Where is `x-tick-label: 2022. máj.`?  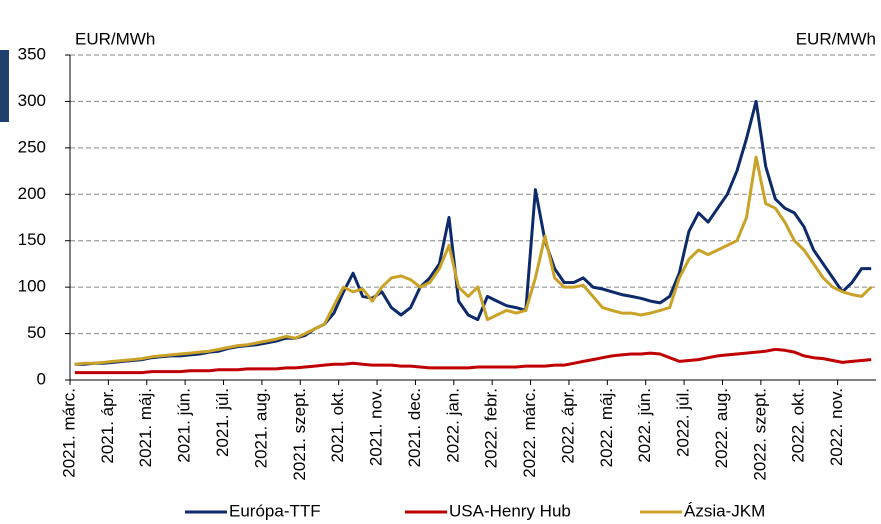
x-tick-label: 2022. máj. is located at coordinates (606, 427).